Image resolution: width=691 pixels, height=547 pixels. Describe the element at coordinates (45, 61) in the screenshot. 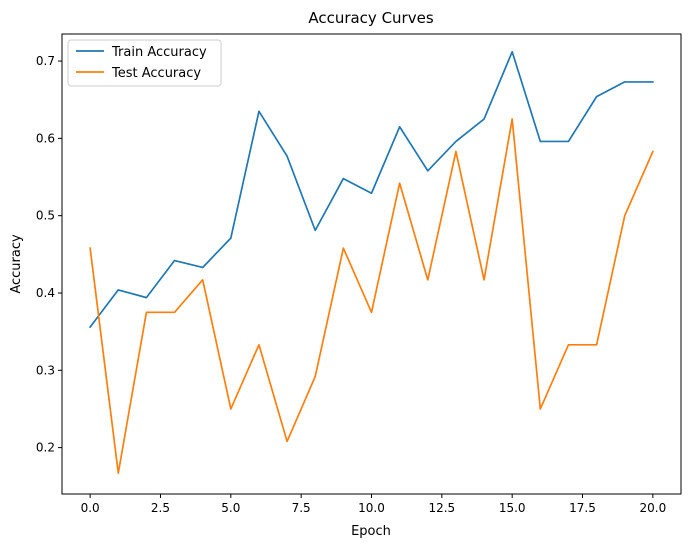

I see `y-tick-label: 0.7` at that location.